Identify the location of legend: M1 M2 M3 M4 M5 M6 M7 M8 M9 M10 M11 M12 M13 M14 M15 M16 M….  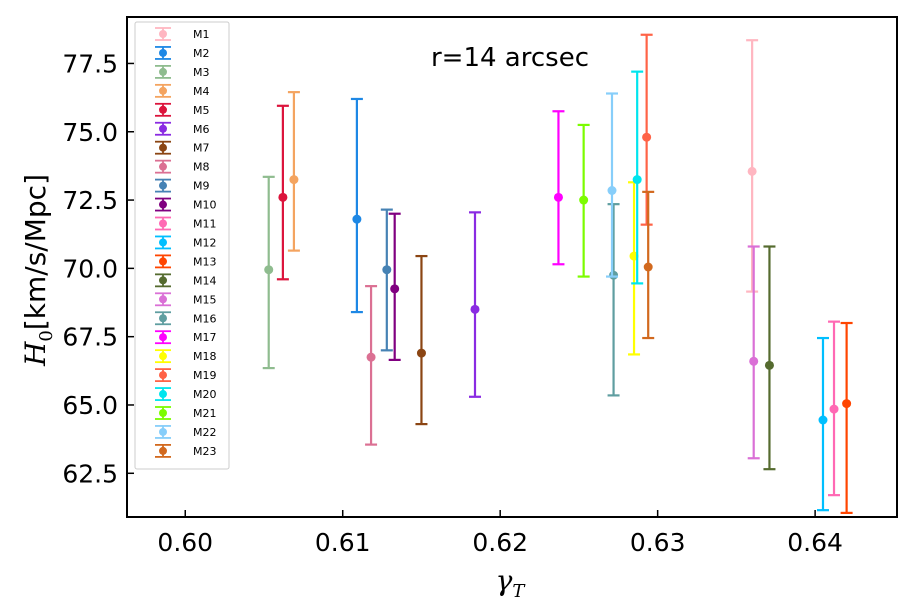
(182, 245).